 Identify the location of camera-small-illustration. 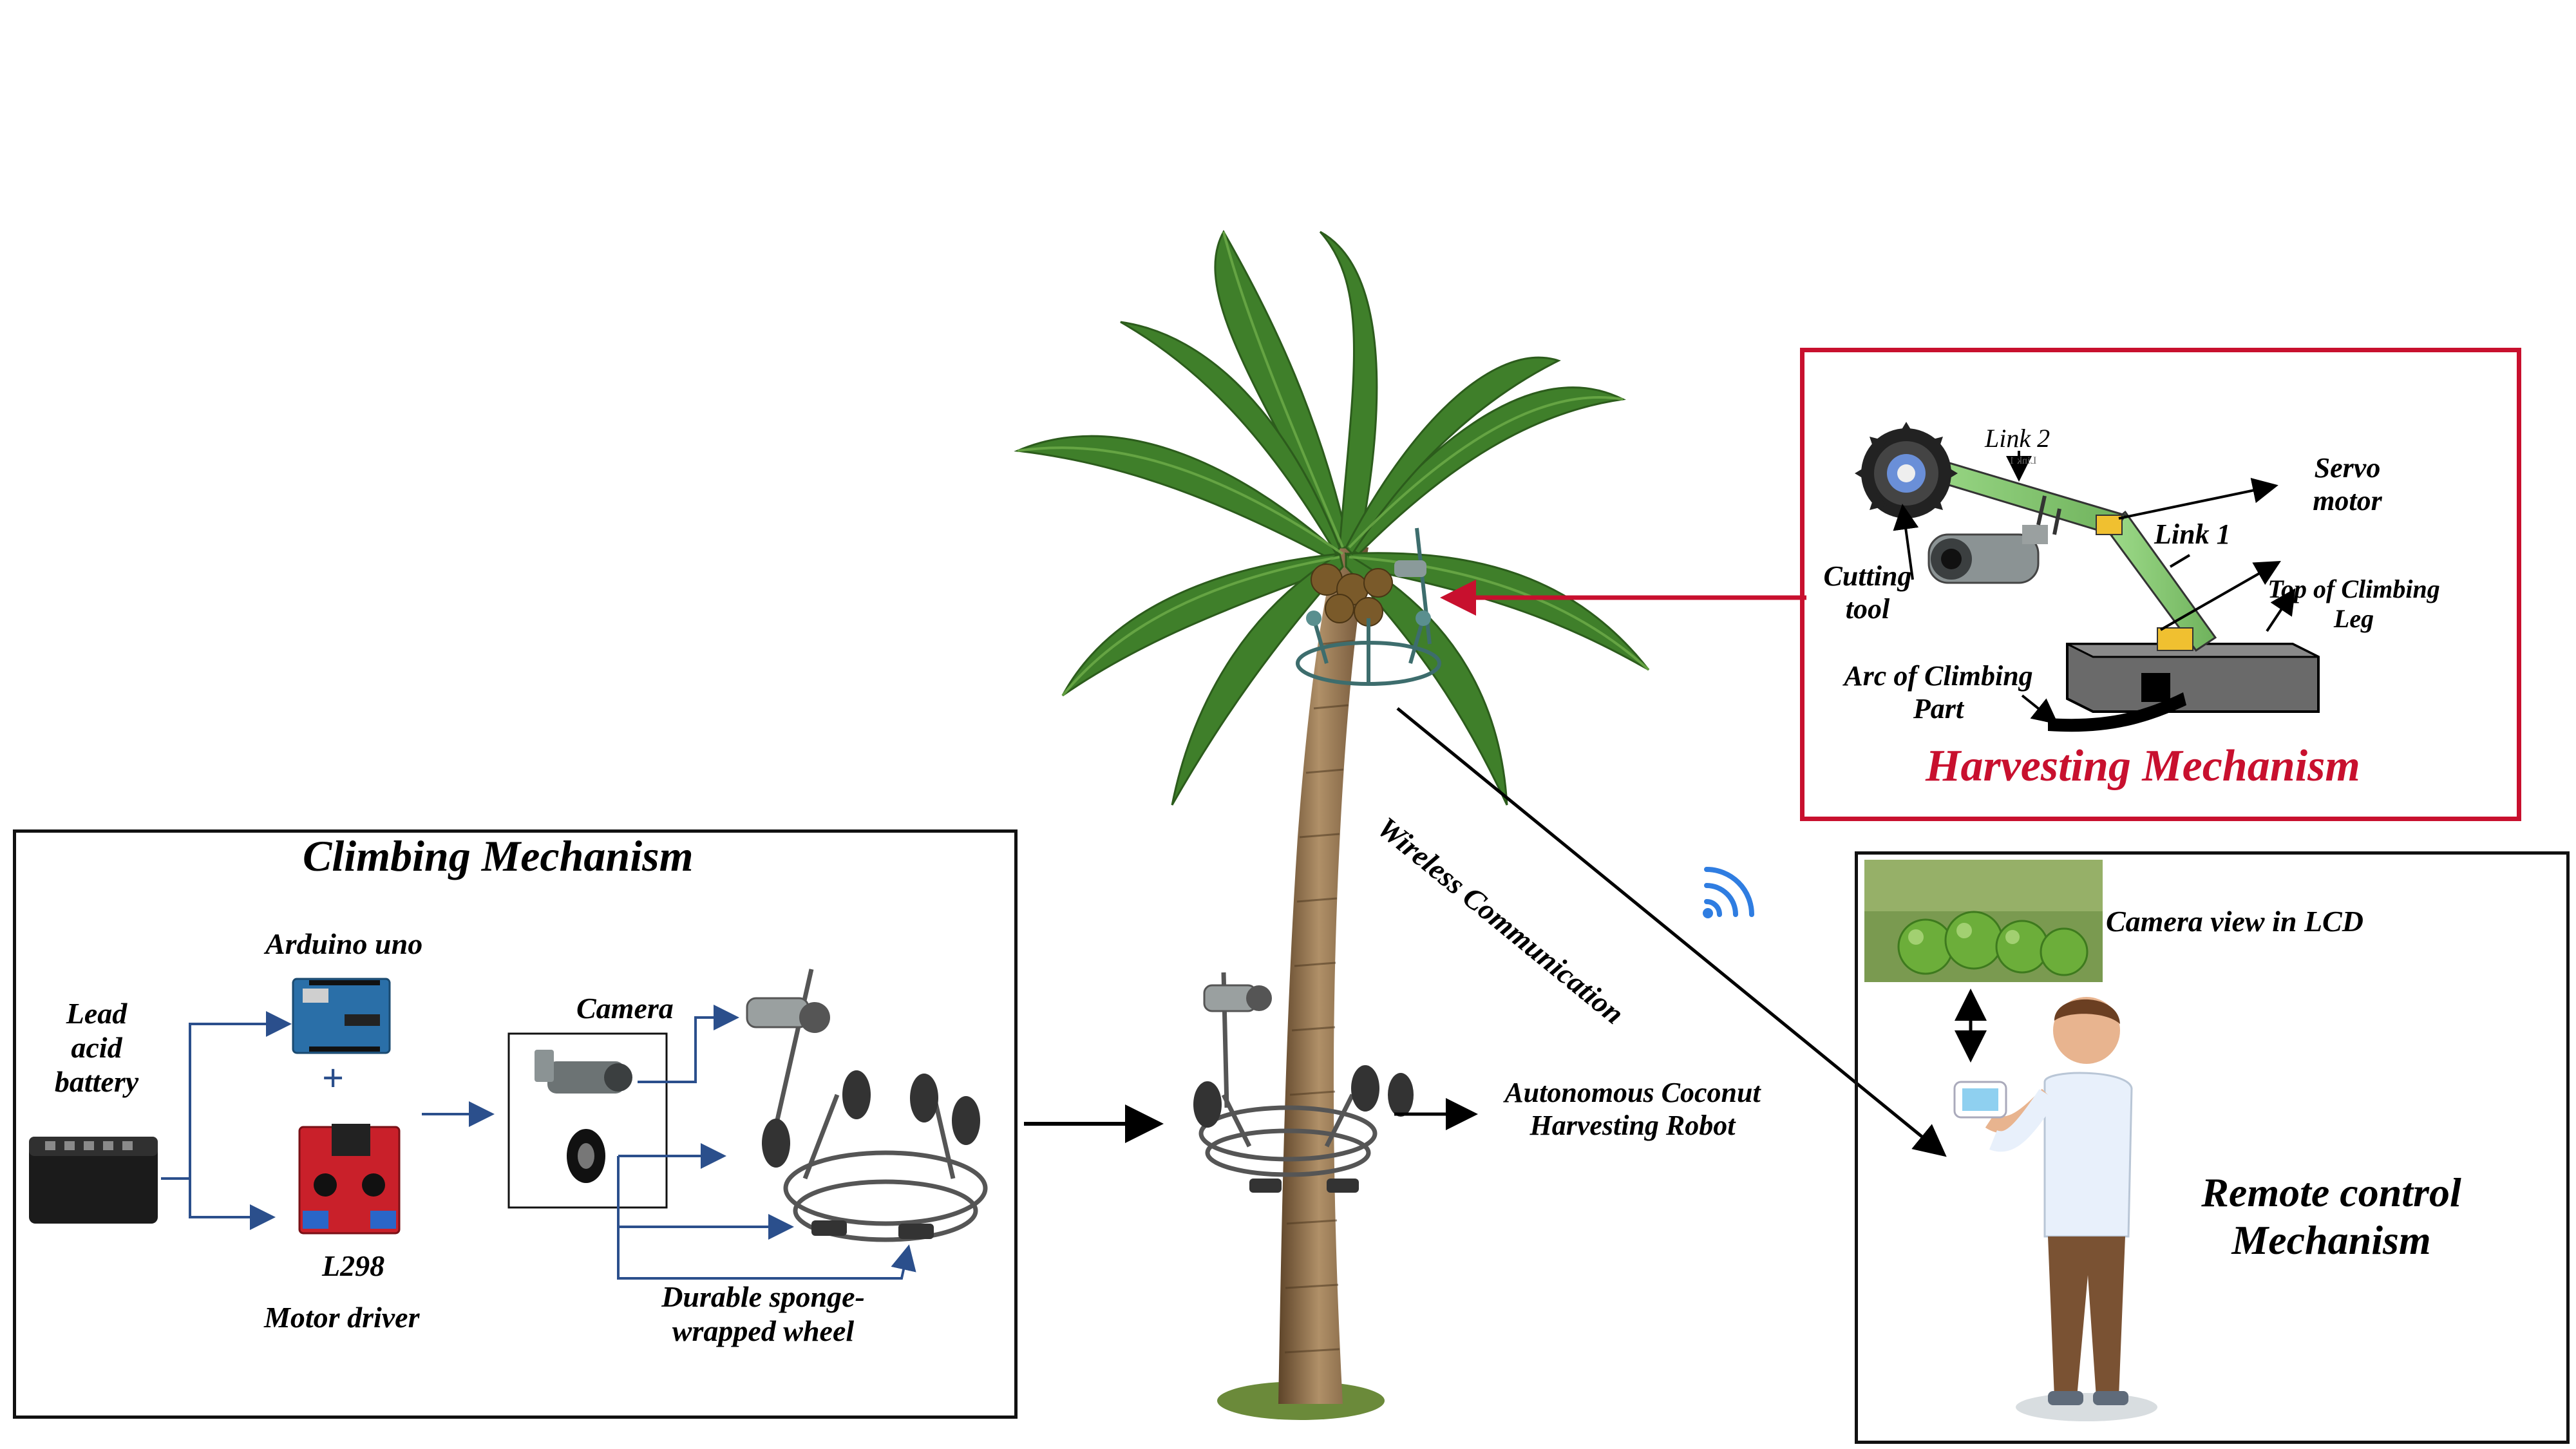
(583, 1072).